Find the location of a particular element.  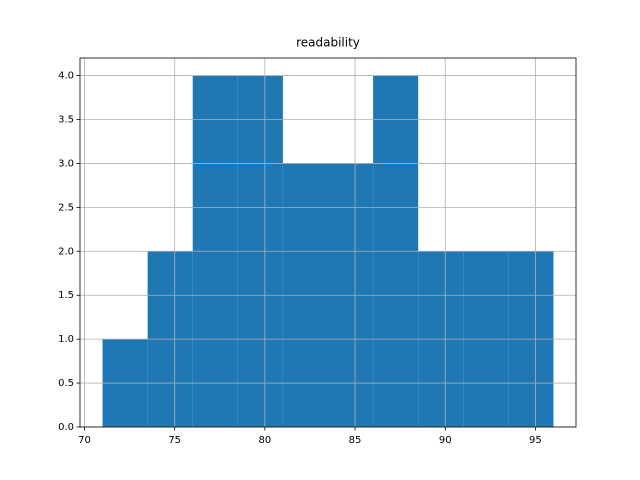

y-tick-label: 2.5 is located at coordinates (66, 207).